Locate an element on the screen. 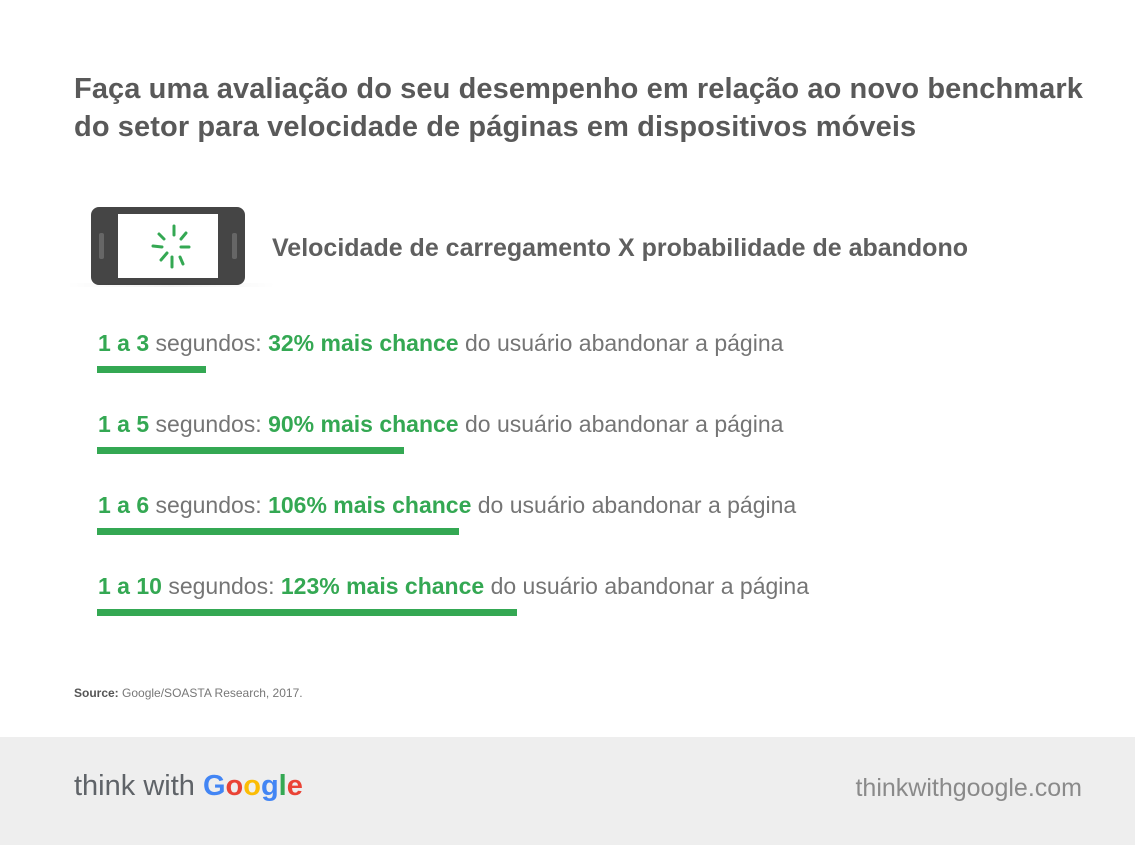  phone-button-right is located at coordinates (234, 246).